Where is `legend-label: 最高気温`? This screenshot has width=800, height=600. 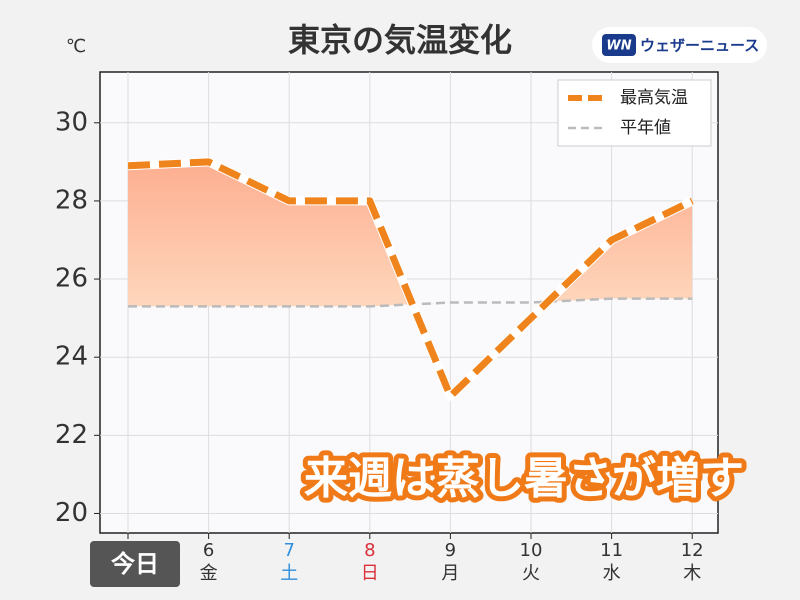
legend-label: 最高気温 is located at coordinates (654, 98).